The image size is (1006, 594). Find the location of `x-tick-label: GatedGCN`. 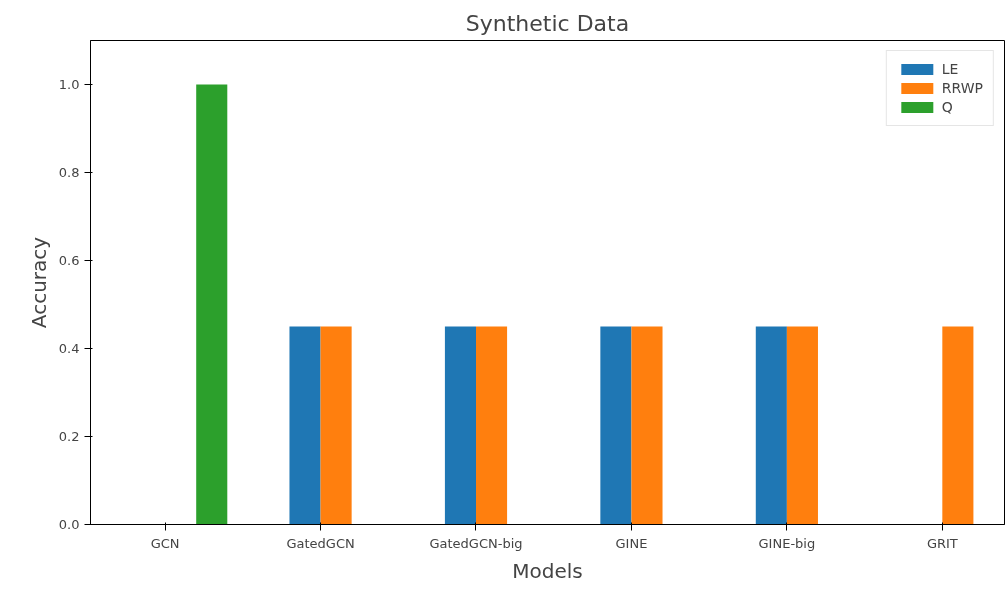

x-tick-label: GatedGCN is located at coordinates (320, 543).